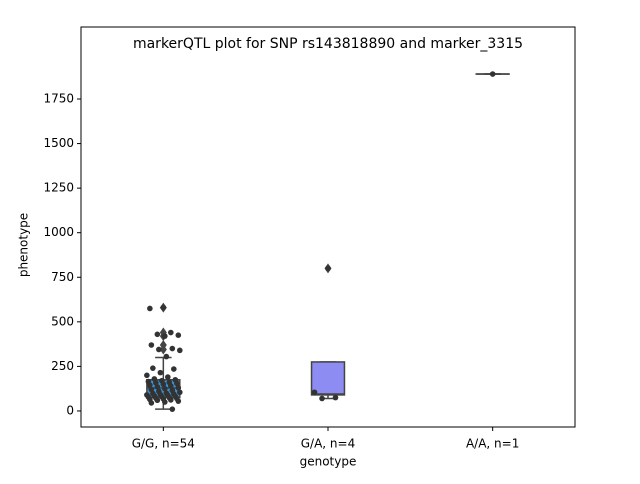  What do you see at coordinates (163, 444) in the screenshot?
I see `x-tick-label: G/G, n=54` at bounding box center [163, 444].